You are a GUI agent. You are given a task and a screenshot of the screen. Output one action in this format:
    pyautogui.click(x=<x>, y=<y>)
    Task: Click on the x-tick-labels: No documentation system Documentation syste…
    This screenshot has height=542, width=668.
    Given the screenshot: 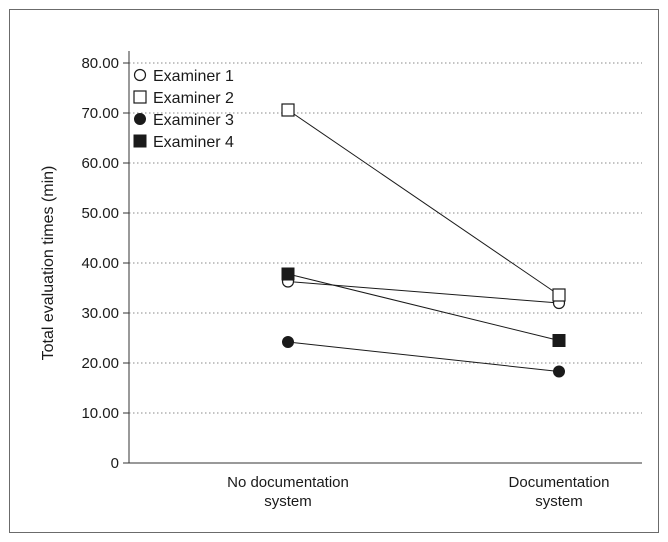 What is the action you would take?
    pyautogui.click(x=418, y=492)
    